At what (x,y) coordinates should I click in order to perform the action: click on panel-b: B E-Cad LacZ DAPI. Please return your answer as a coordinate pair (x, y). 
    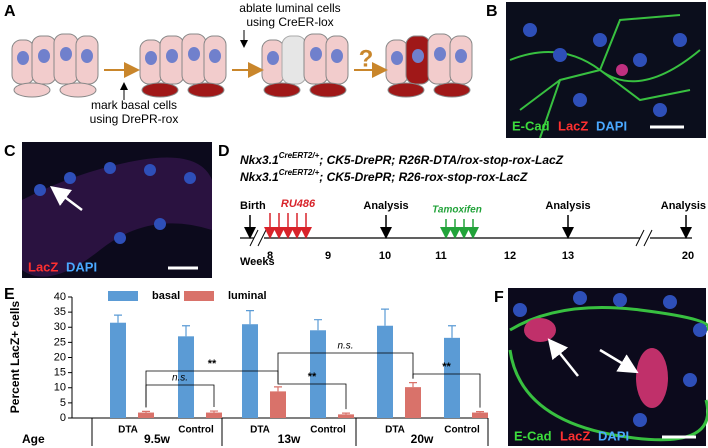
    Looking at the image, I should click on (596, 70).